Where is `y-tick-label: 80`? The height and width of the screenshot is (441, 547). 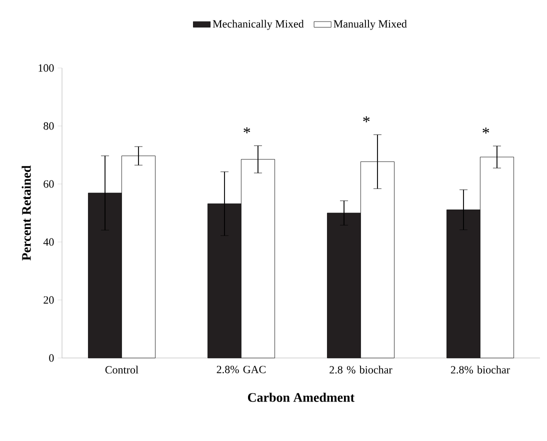
y-tick-label: 80 is located at coordinates (49, 126).